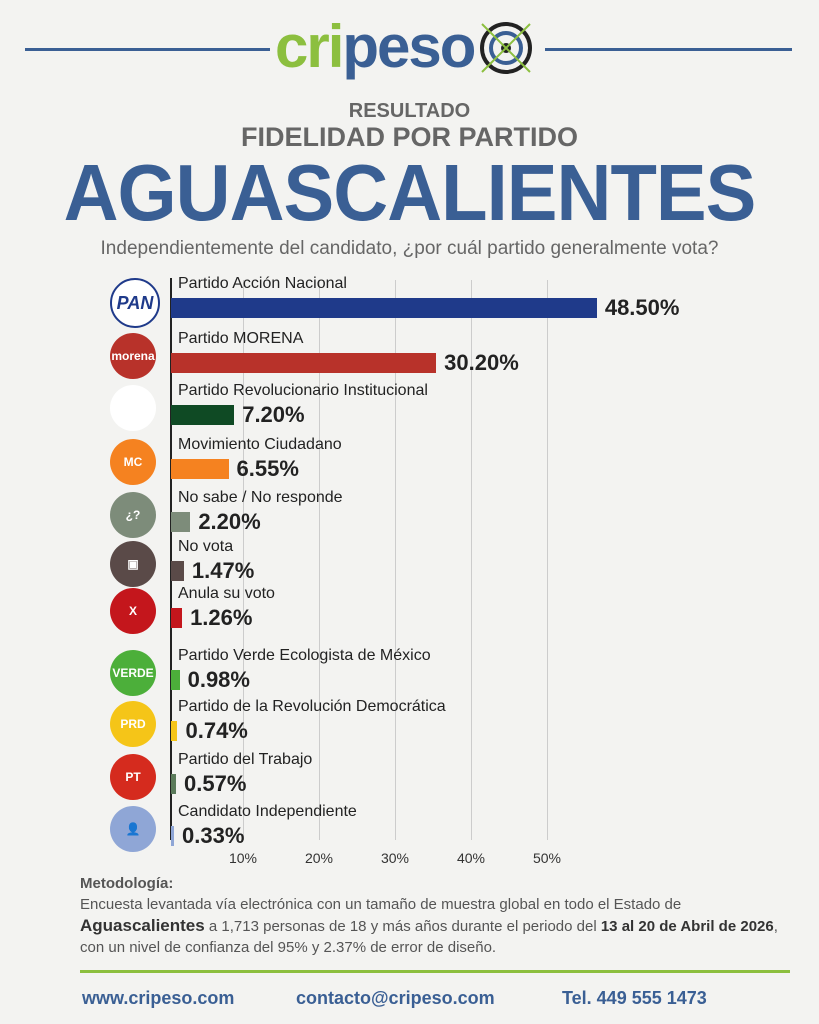  What do you see at coordinates (127, 883) in the screenshot?
I see `methodology-title: Metodología:` at bounding box center [127, 883].